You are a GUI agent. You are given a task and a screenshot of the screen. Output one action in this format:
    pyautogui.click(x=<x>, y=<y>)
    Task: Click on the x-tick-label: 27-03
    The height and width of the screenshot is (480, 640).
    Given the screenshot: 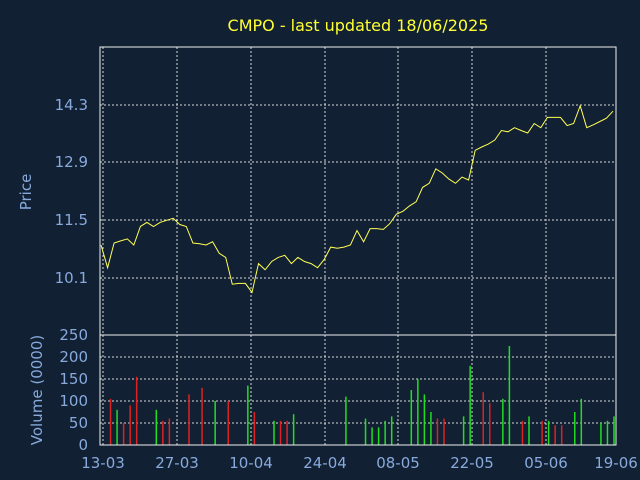 What is the action you would take?
    pyautogui.click(x=177, y=463)
    